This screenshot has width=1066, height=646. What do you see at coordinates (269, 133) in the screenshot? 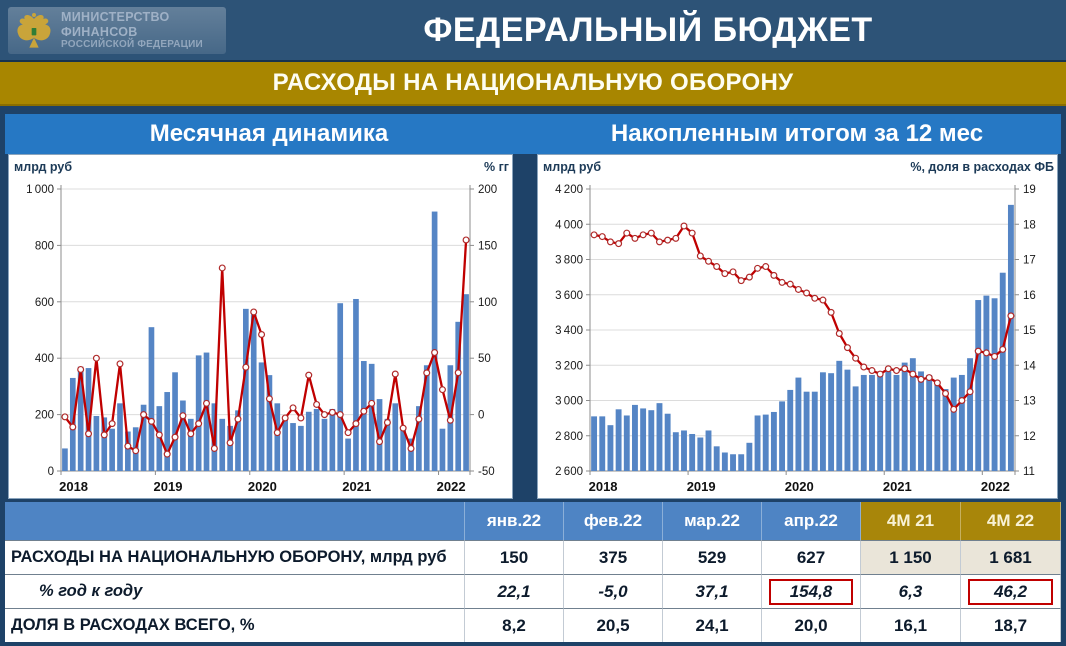
I see `left-chart-title: Месячная динамика` at bounding box center [269, 133].